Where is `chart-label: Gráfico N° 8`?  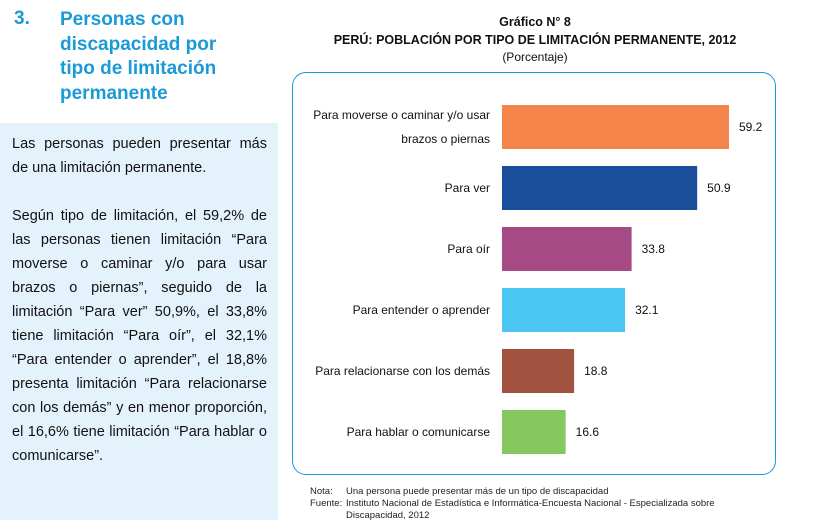 chart-label: Gráfico N° 8 is located at coordinates (535, 22).